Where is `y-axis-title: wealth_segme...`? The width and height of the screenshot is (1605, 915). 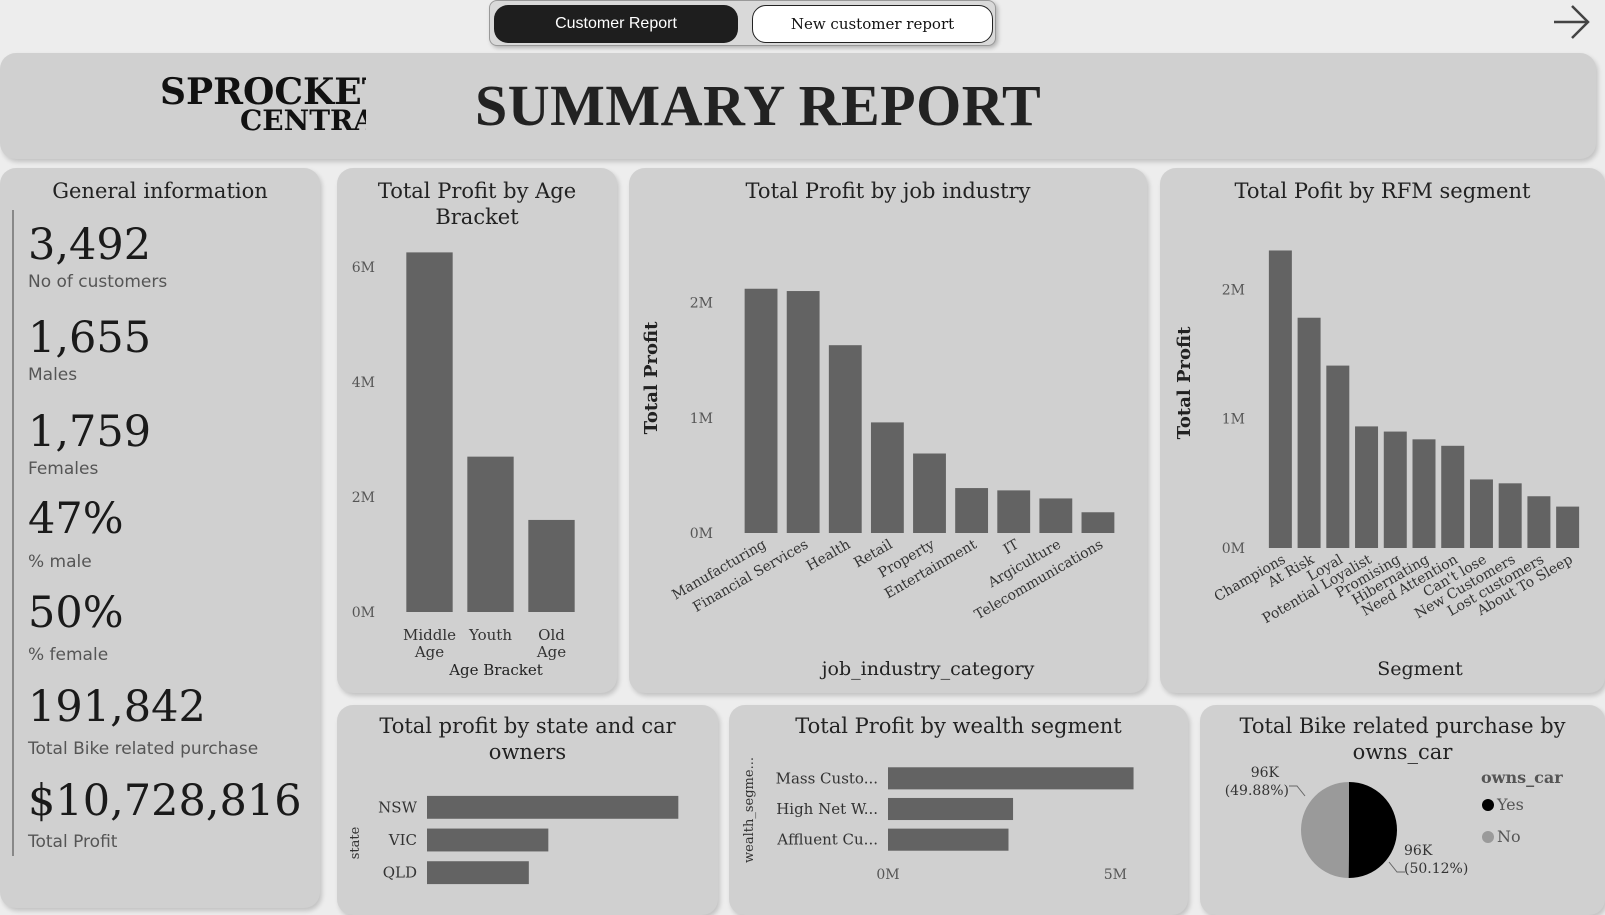
y-axis-title: wealth_segme... is located at coordinates (749, 810).